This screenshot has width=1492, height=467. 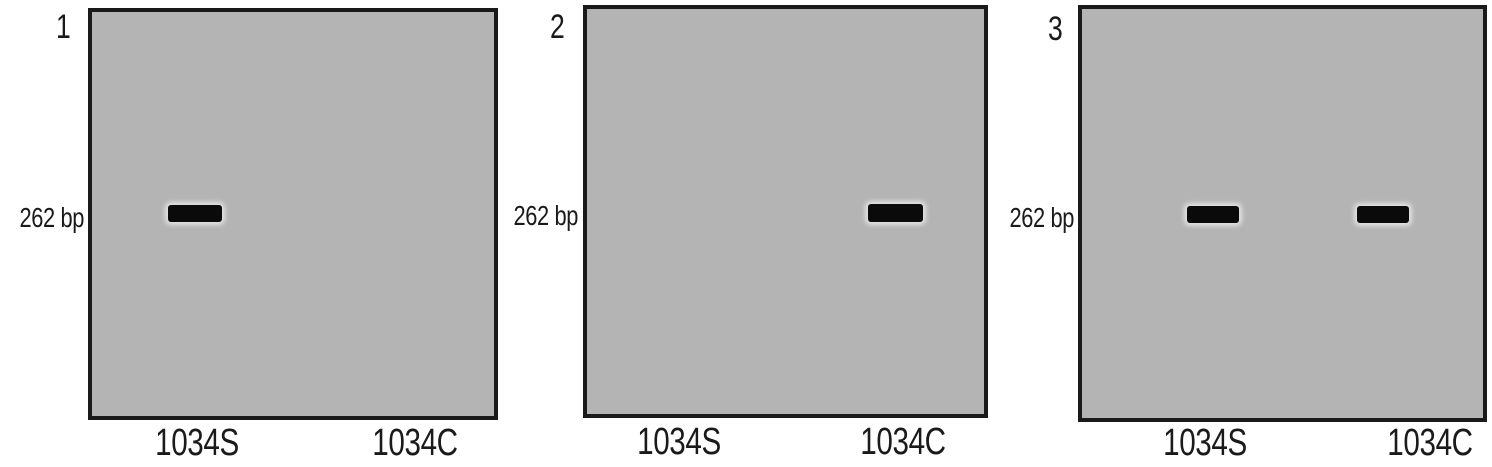 I want to click on panel-number: 3, so click(x=1055, y=29).